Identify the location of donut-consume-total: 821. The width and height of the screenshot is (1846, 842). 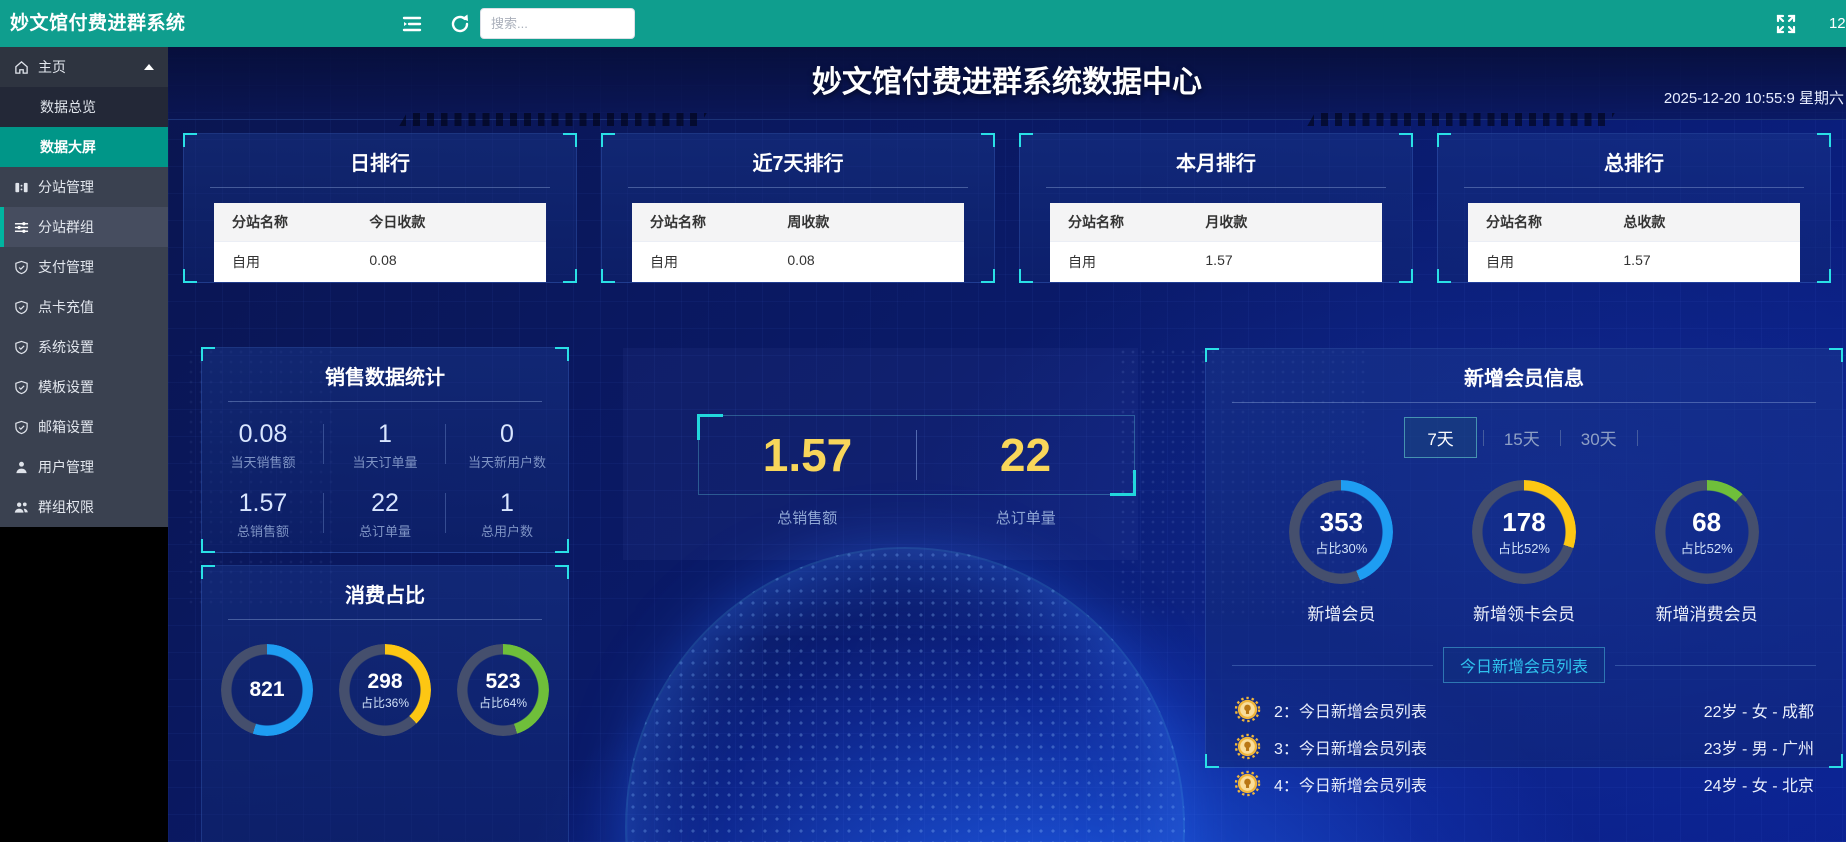
(267, 690).